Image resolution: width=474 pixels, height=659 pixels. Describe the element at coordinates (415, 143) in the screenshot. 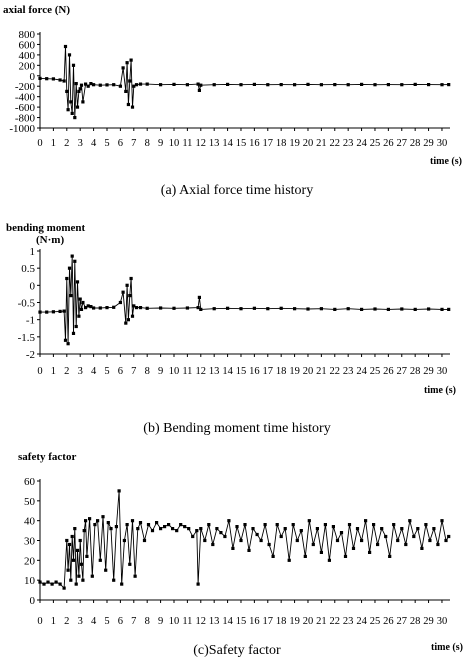

I see `x-tick-label: 28` at that location.